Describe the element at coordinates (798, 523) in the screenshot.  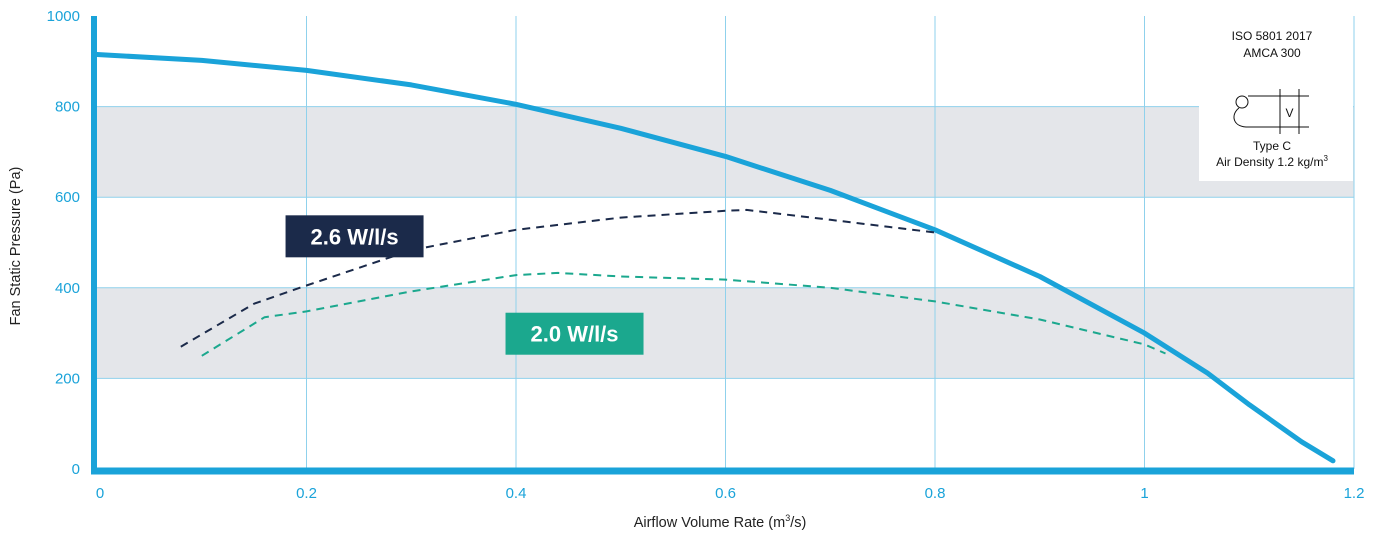
I see `x-axis-title-tail: /s)` at that location.